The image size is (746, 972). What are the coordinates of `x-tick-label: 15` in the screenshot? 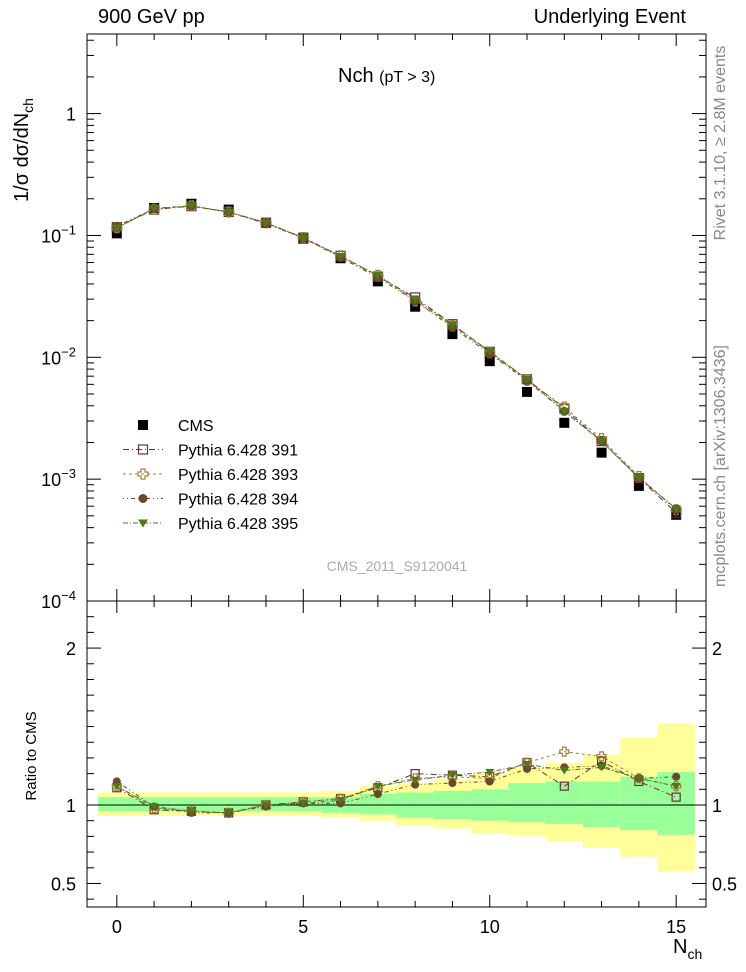 It's located at (676, 927).